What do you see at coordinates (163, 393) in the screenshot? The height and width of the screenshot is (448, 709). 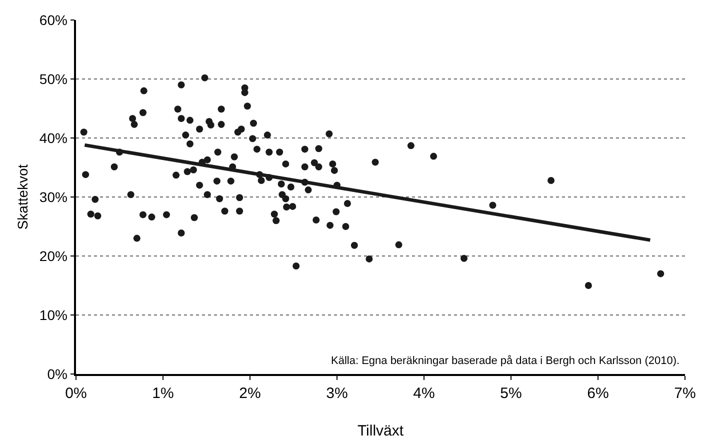 I see `x-tick-label: 1%` at bounding box center [163, 393].